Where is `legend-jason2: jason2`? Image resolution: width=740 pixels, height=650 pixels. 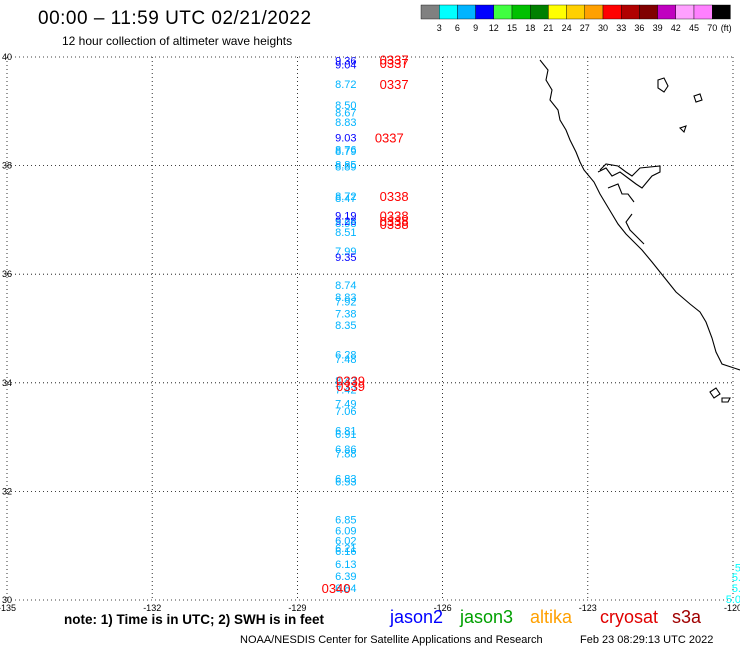
legend-jason2: jason2 is located at coordinates (417, 617).